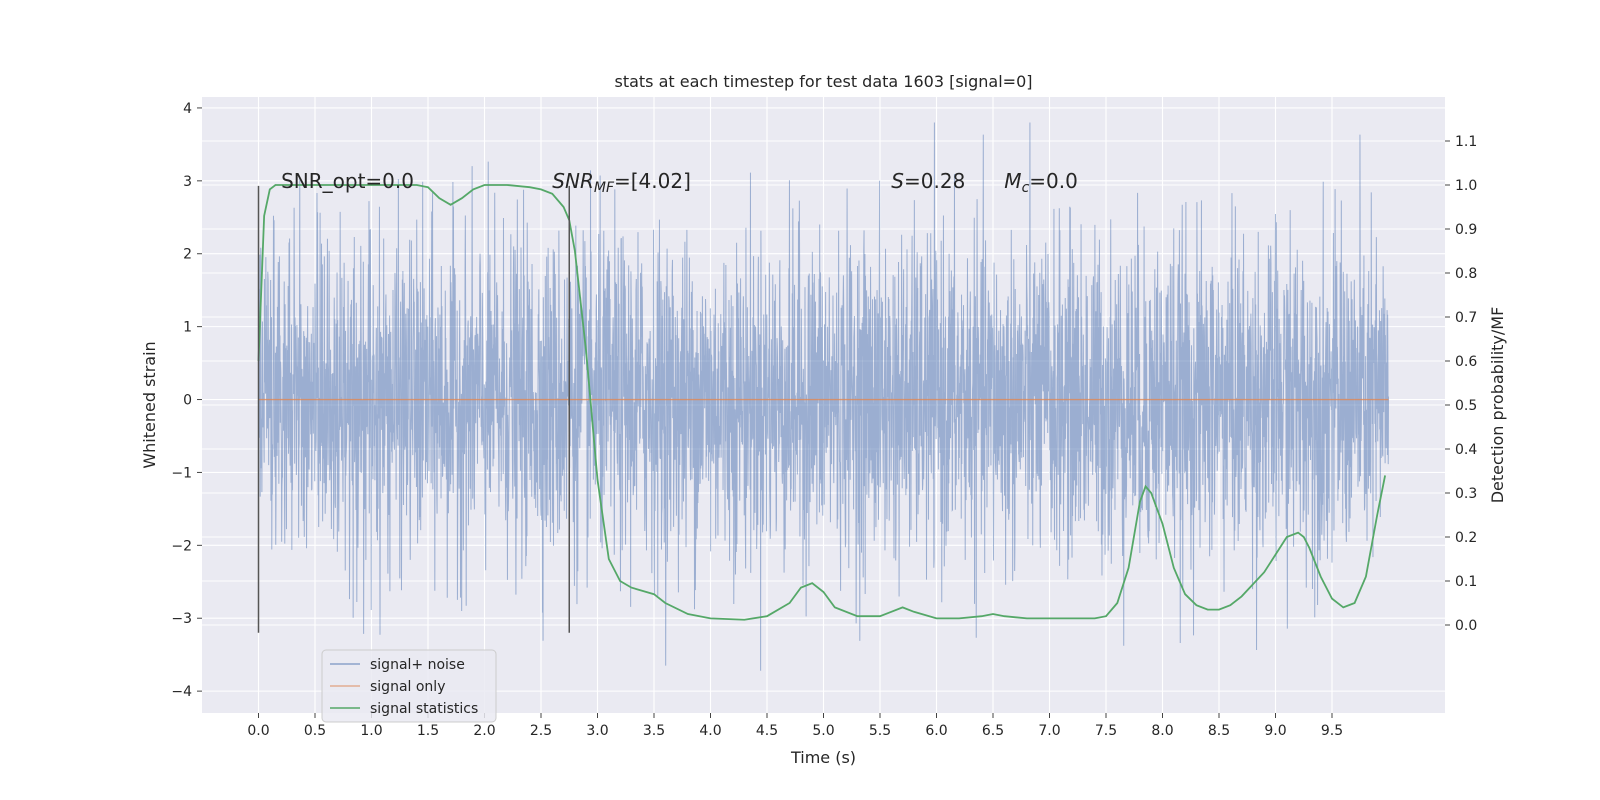  I want to click on x-tick-label: 6.5, so click(993, 731).